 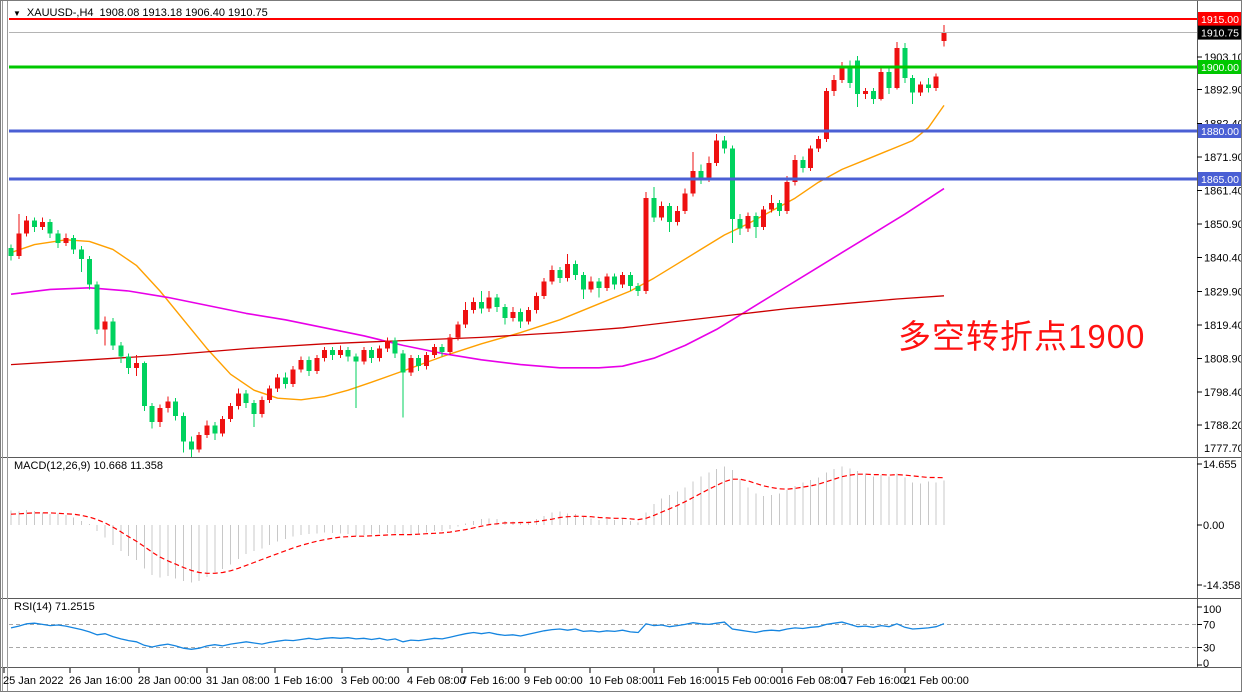 What do you see at coordinates (183, 13) in the screenshot?
I see `ohlc-values: 1908.08 1913.18 1906.40 1910.75` at bounding box center [183, 13].